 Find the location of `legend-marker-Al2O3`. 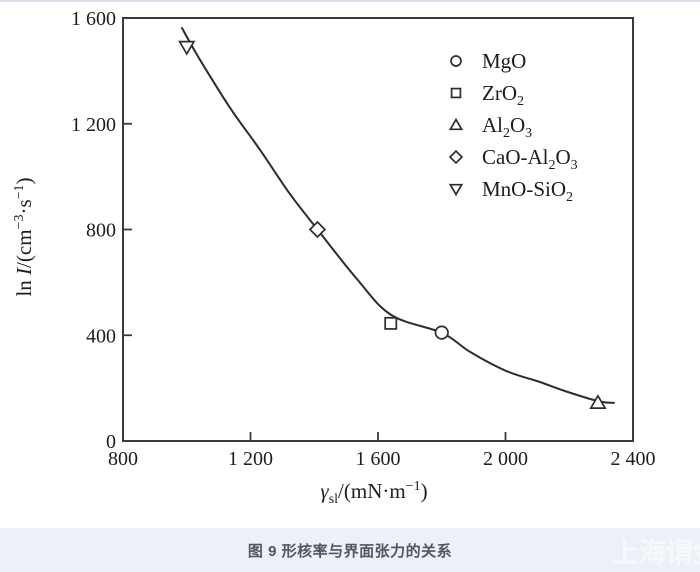

legend-marker-Al2O3 is located at coordinates (456, 124).